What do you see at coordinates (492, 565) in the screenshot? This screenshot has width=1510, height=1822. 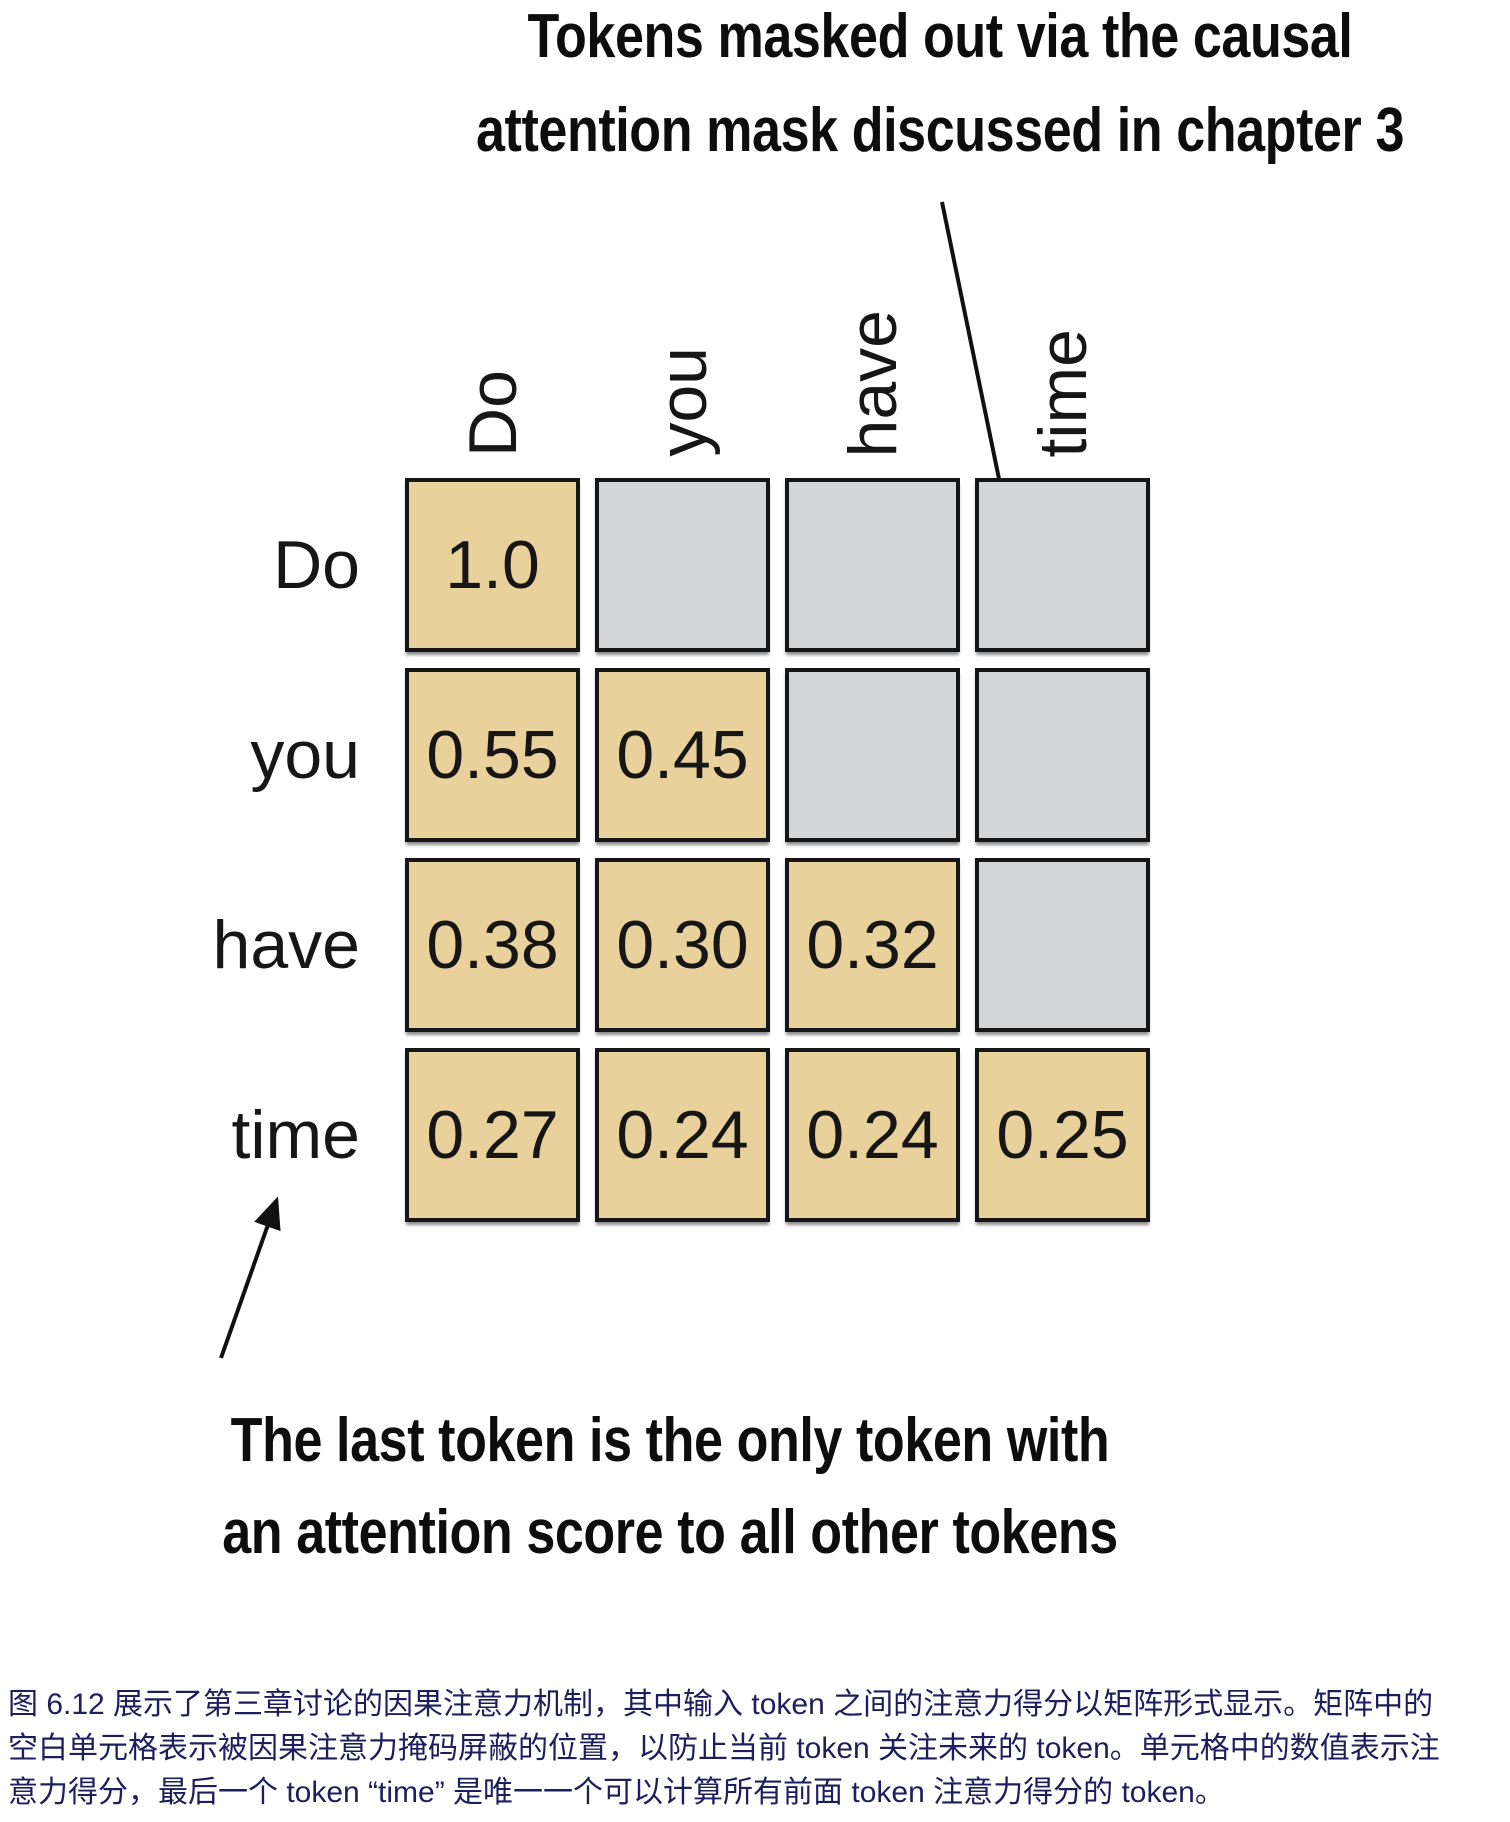 I see `matrix-cell: 1.0` at bounding box center [492, 565].